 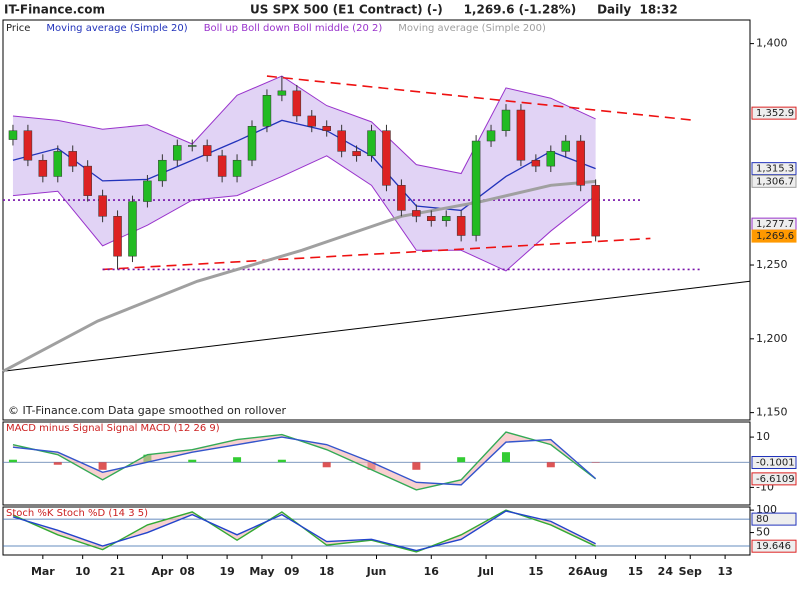 I want to click on bollinger-upper, so click(x=304, y=125).